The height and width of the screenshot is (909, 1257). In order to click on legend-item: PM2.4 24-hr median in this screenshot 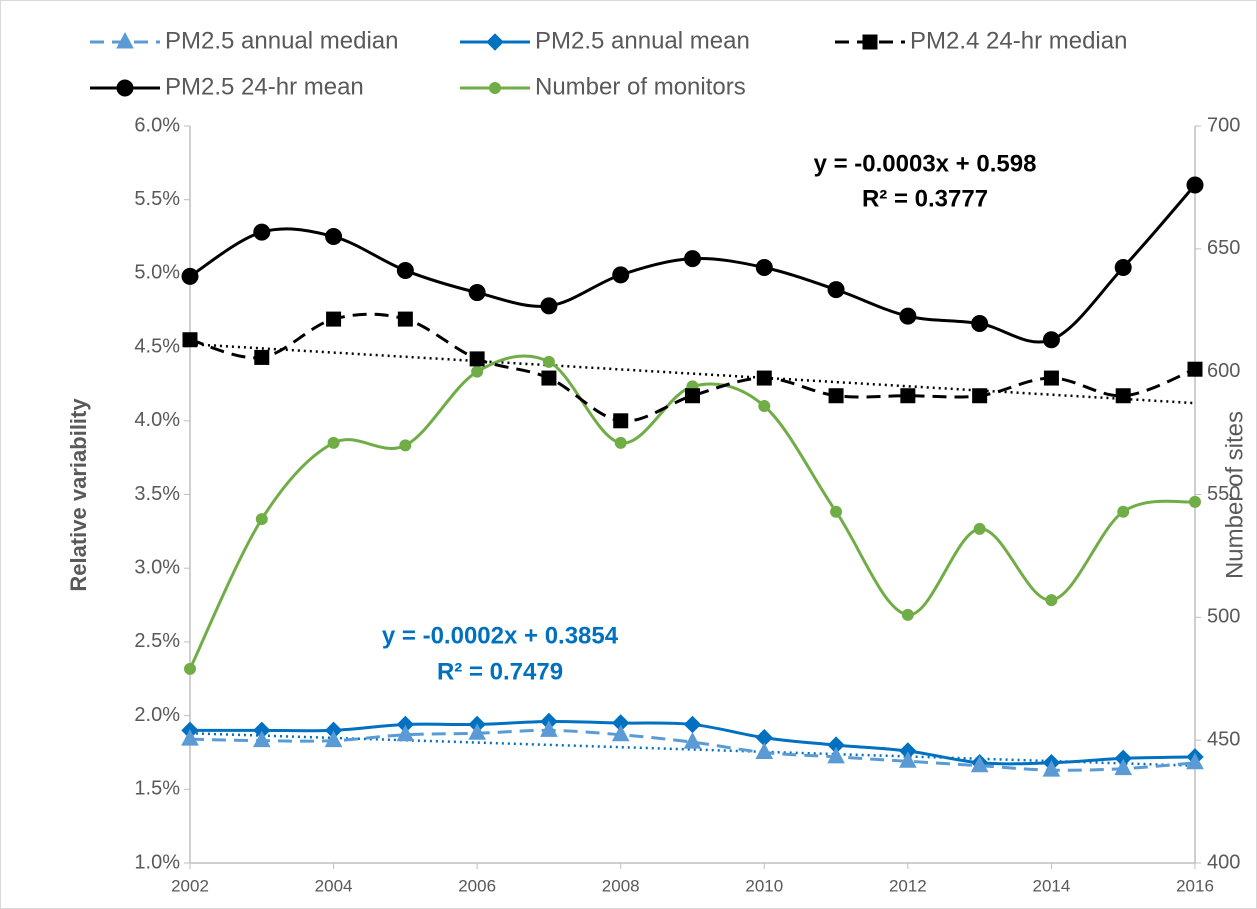, I will do `click(981, 40)`.